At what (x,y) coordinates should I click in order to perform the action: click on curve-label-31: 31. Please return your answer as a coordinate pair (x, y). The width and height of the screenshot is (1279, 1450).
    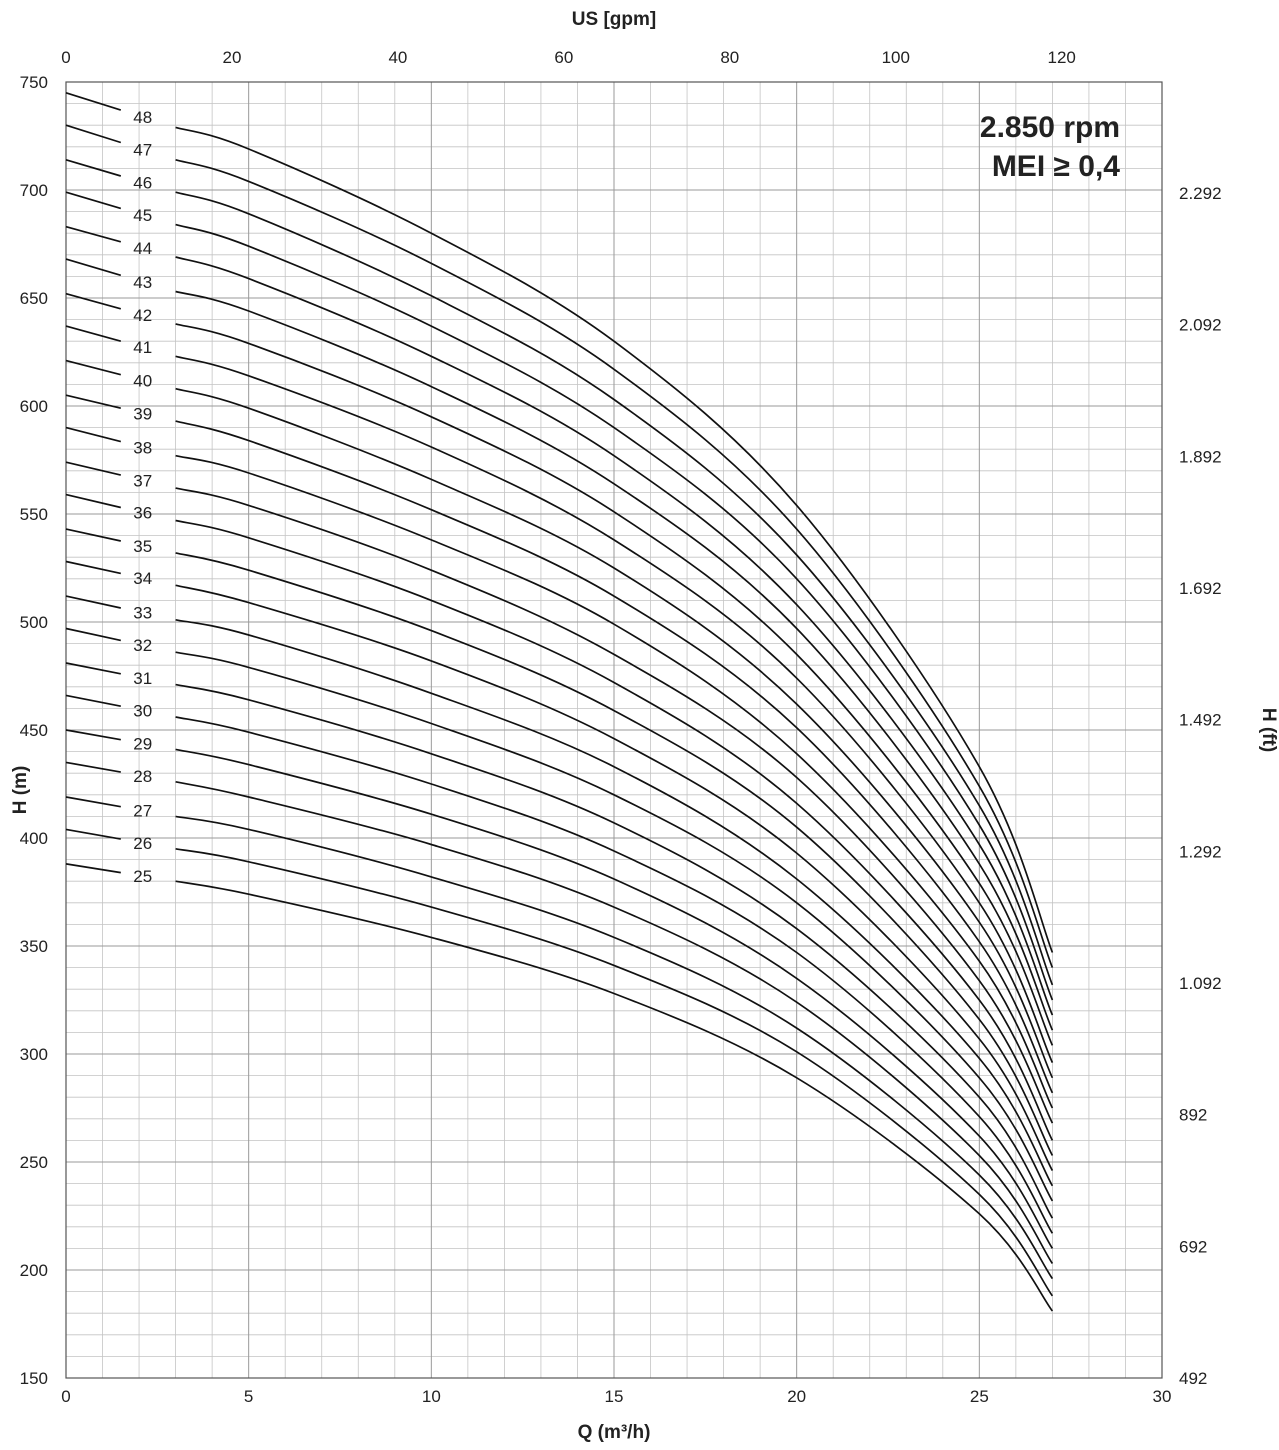
    Looking at the image, I should click on (142, 678).